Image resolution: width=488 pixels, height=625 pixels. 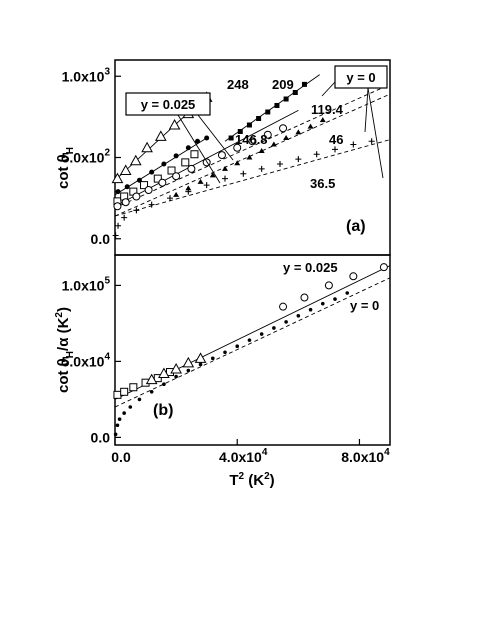 What do you see at coordinates (283, 84) in the screenshot?
I see `annotation-209: 209` at bounding box center [283, 84].